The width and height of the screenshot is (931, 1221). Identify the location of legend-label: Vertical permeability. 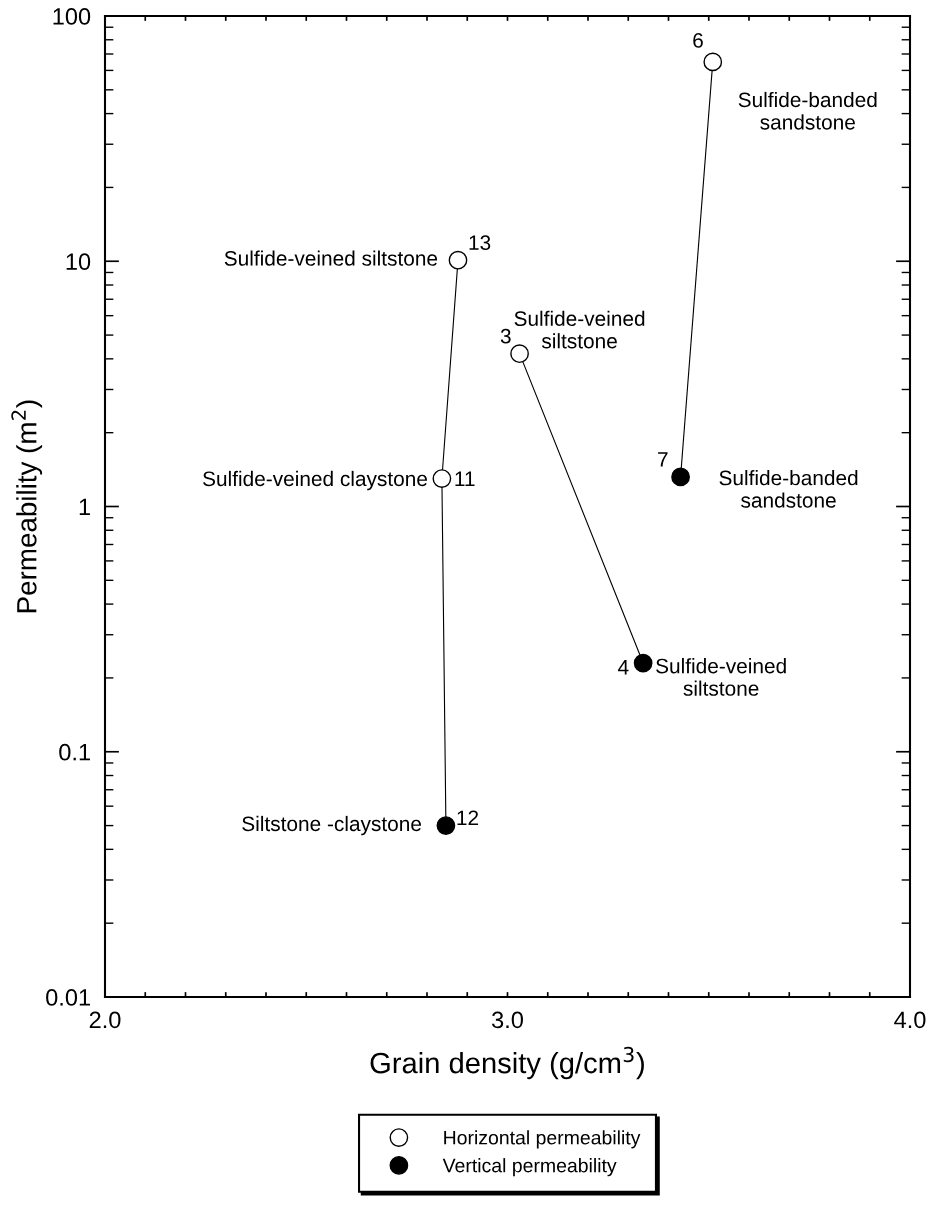
(529, 1167).